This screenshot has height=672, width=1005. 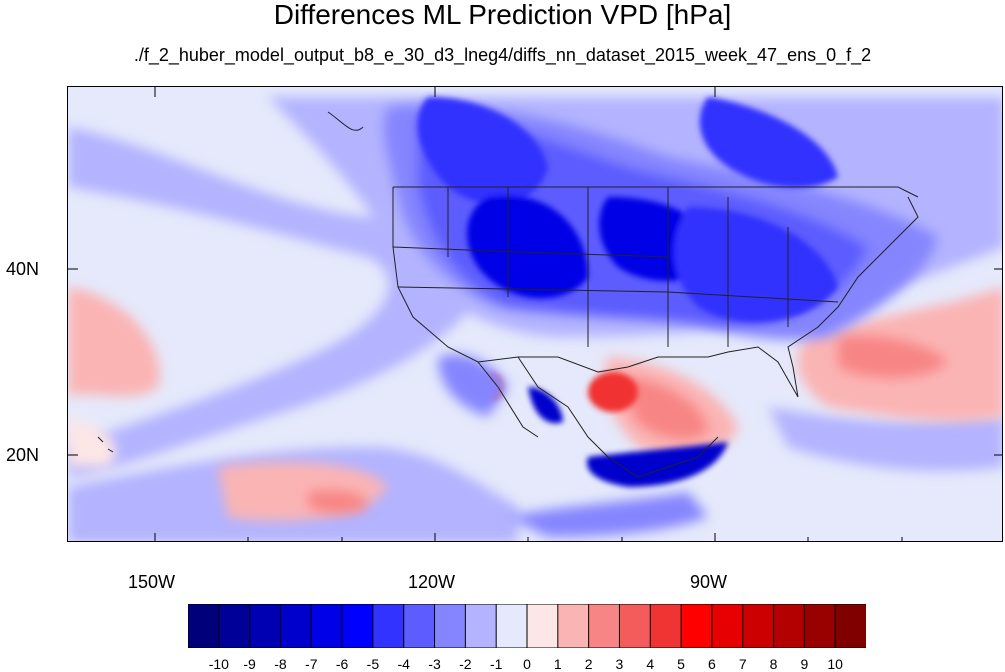 I want to click on colorbar-tick-label: 7, so click(x=742, y=664).